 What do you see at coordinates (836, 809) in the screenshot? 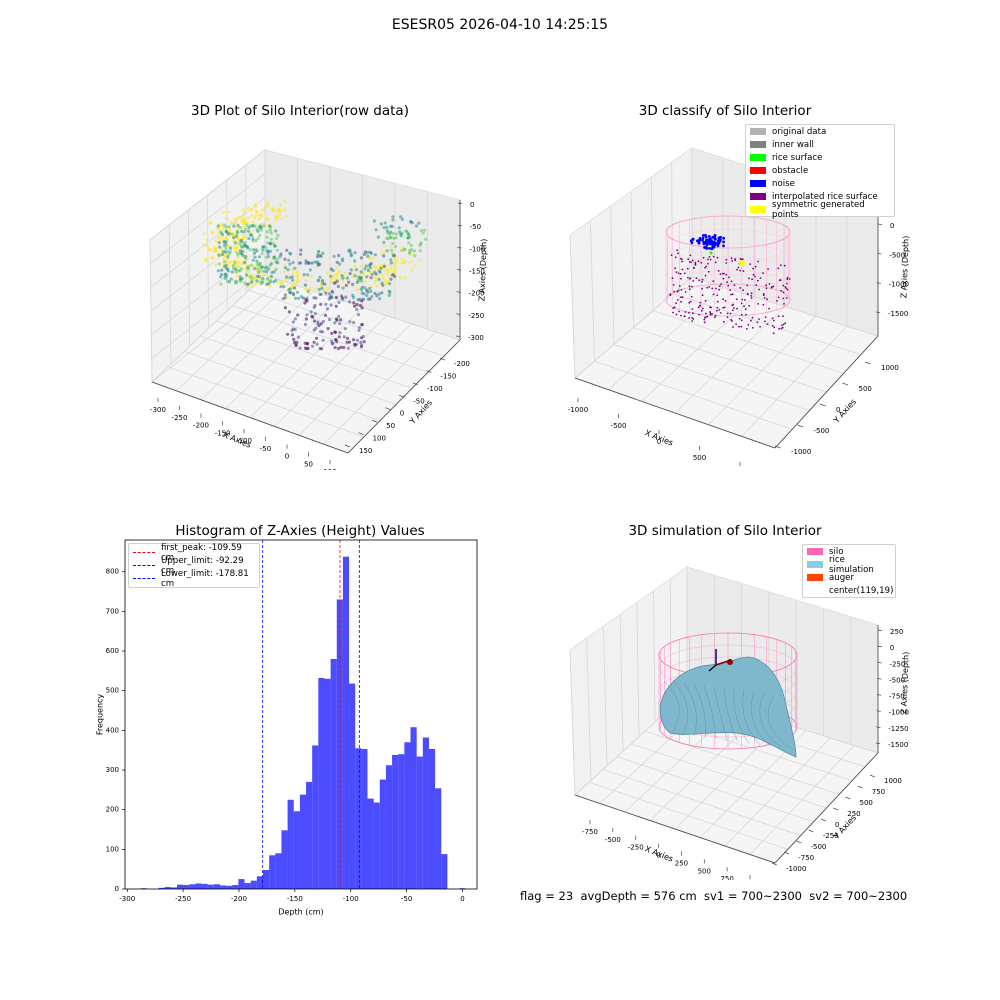
I see `simulation-y-tick` at bounding box center [836, 809].